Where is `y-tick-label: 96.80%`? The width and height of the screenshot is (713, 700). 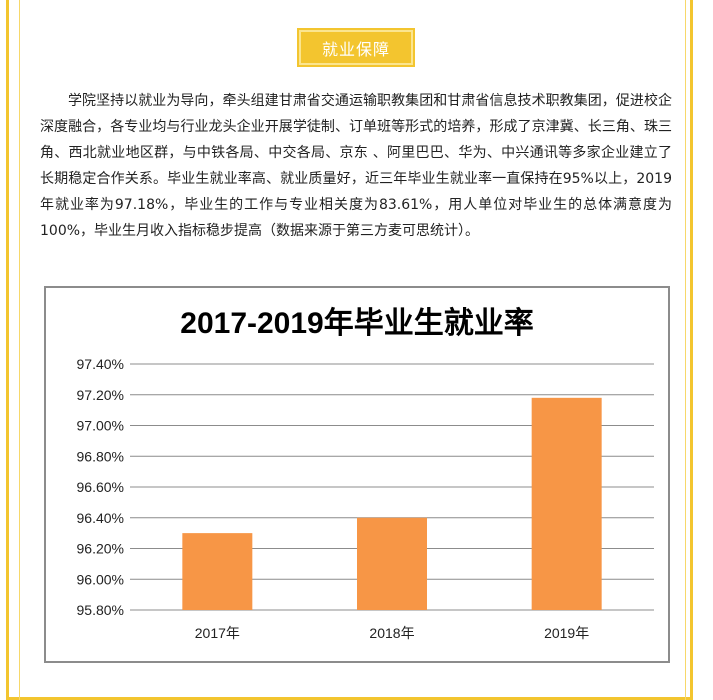 y-tick-label: 96.80% is located at coordinates (100, 456).